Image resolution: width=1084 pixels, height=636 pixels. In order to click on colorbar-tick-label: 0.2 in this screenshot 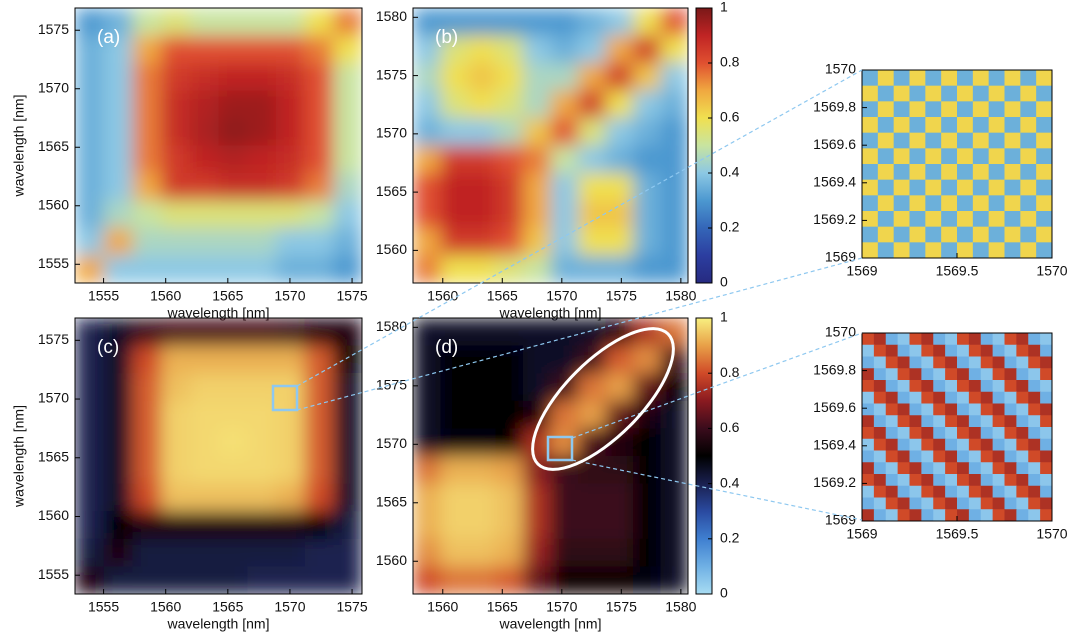, I will do `click(730, 227)`.